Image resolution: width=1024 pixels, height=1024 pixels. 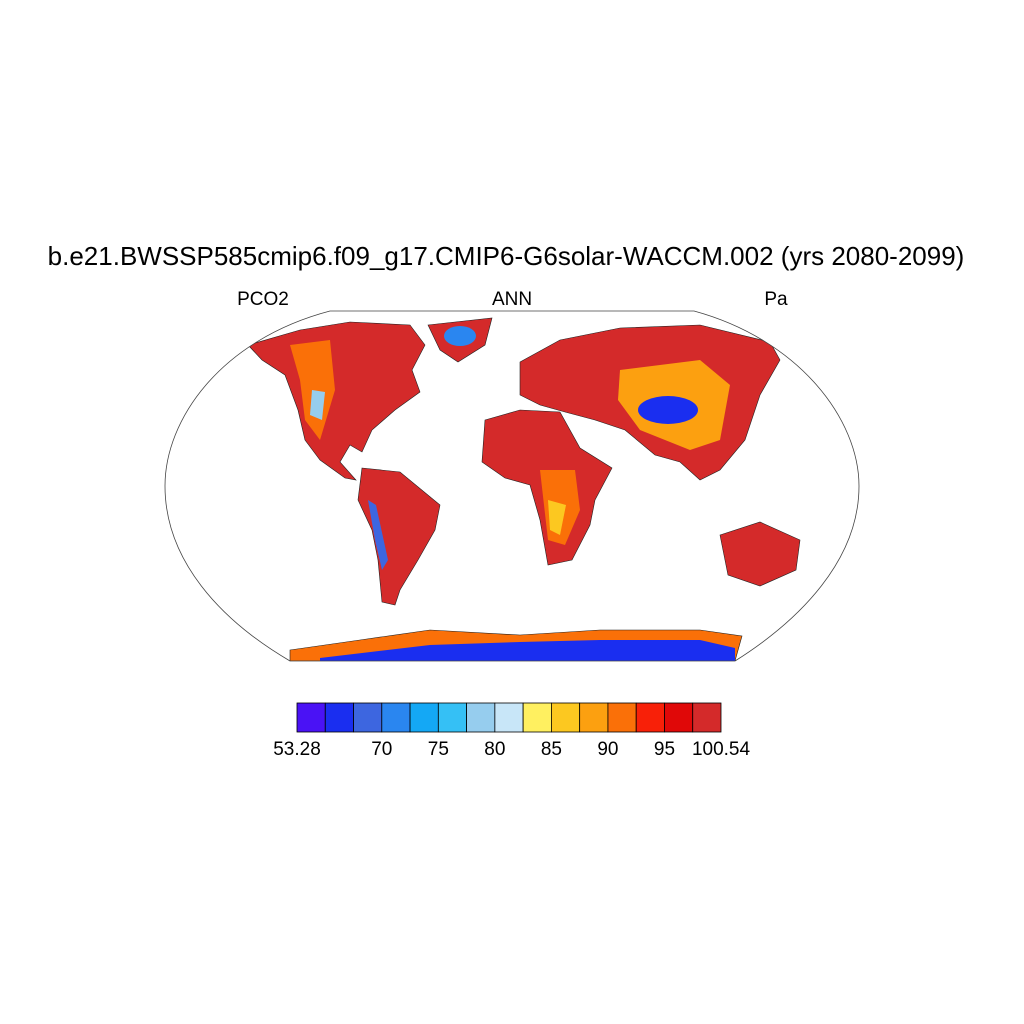 What do you see at coordinates (438, 749) in the screenshot?
I see `colorbar-label: 75` at bounding box center [438, 749].